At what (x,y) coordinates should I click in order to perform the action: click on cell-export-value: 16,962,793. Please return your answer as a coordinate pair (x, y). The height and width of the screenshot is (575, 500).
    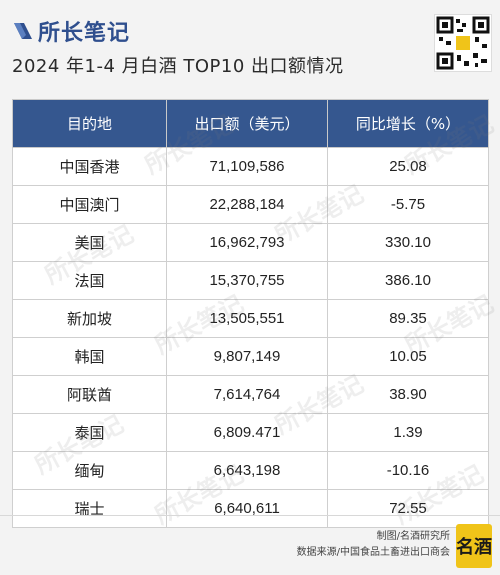
    Looking at the image, I should click on (247, 242).